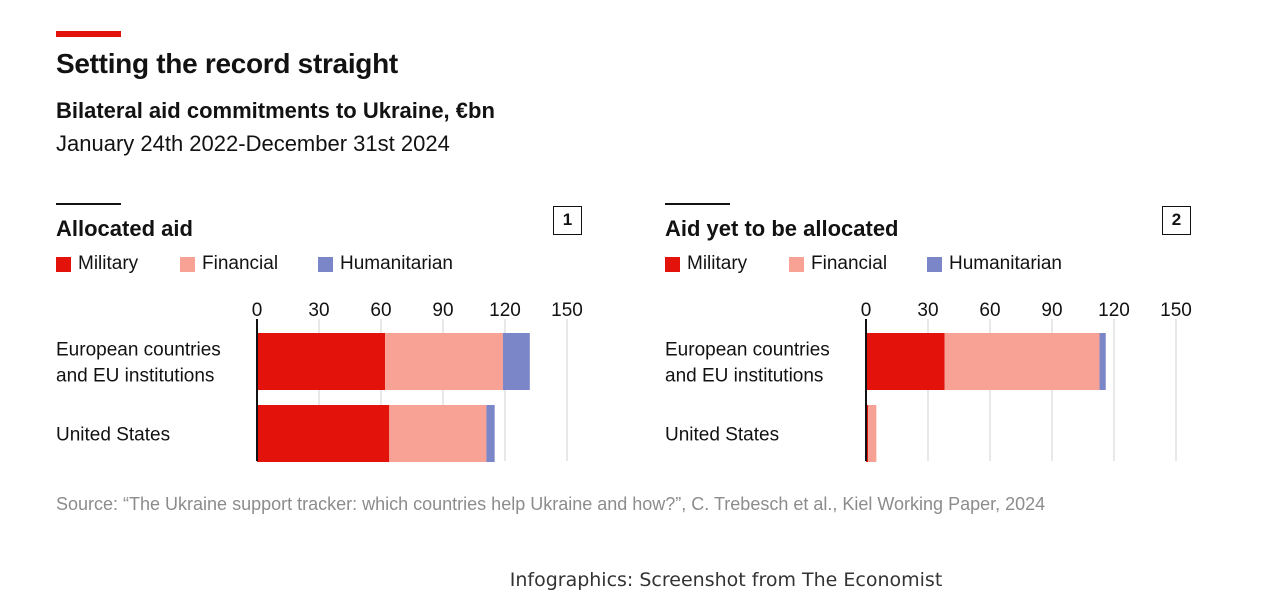 The image size is (1280, 605). I want to click on chart-title: Setting the record straight, so click(227, 63).